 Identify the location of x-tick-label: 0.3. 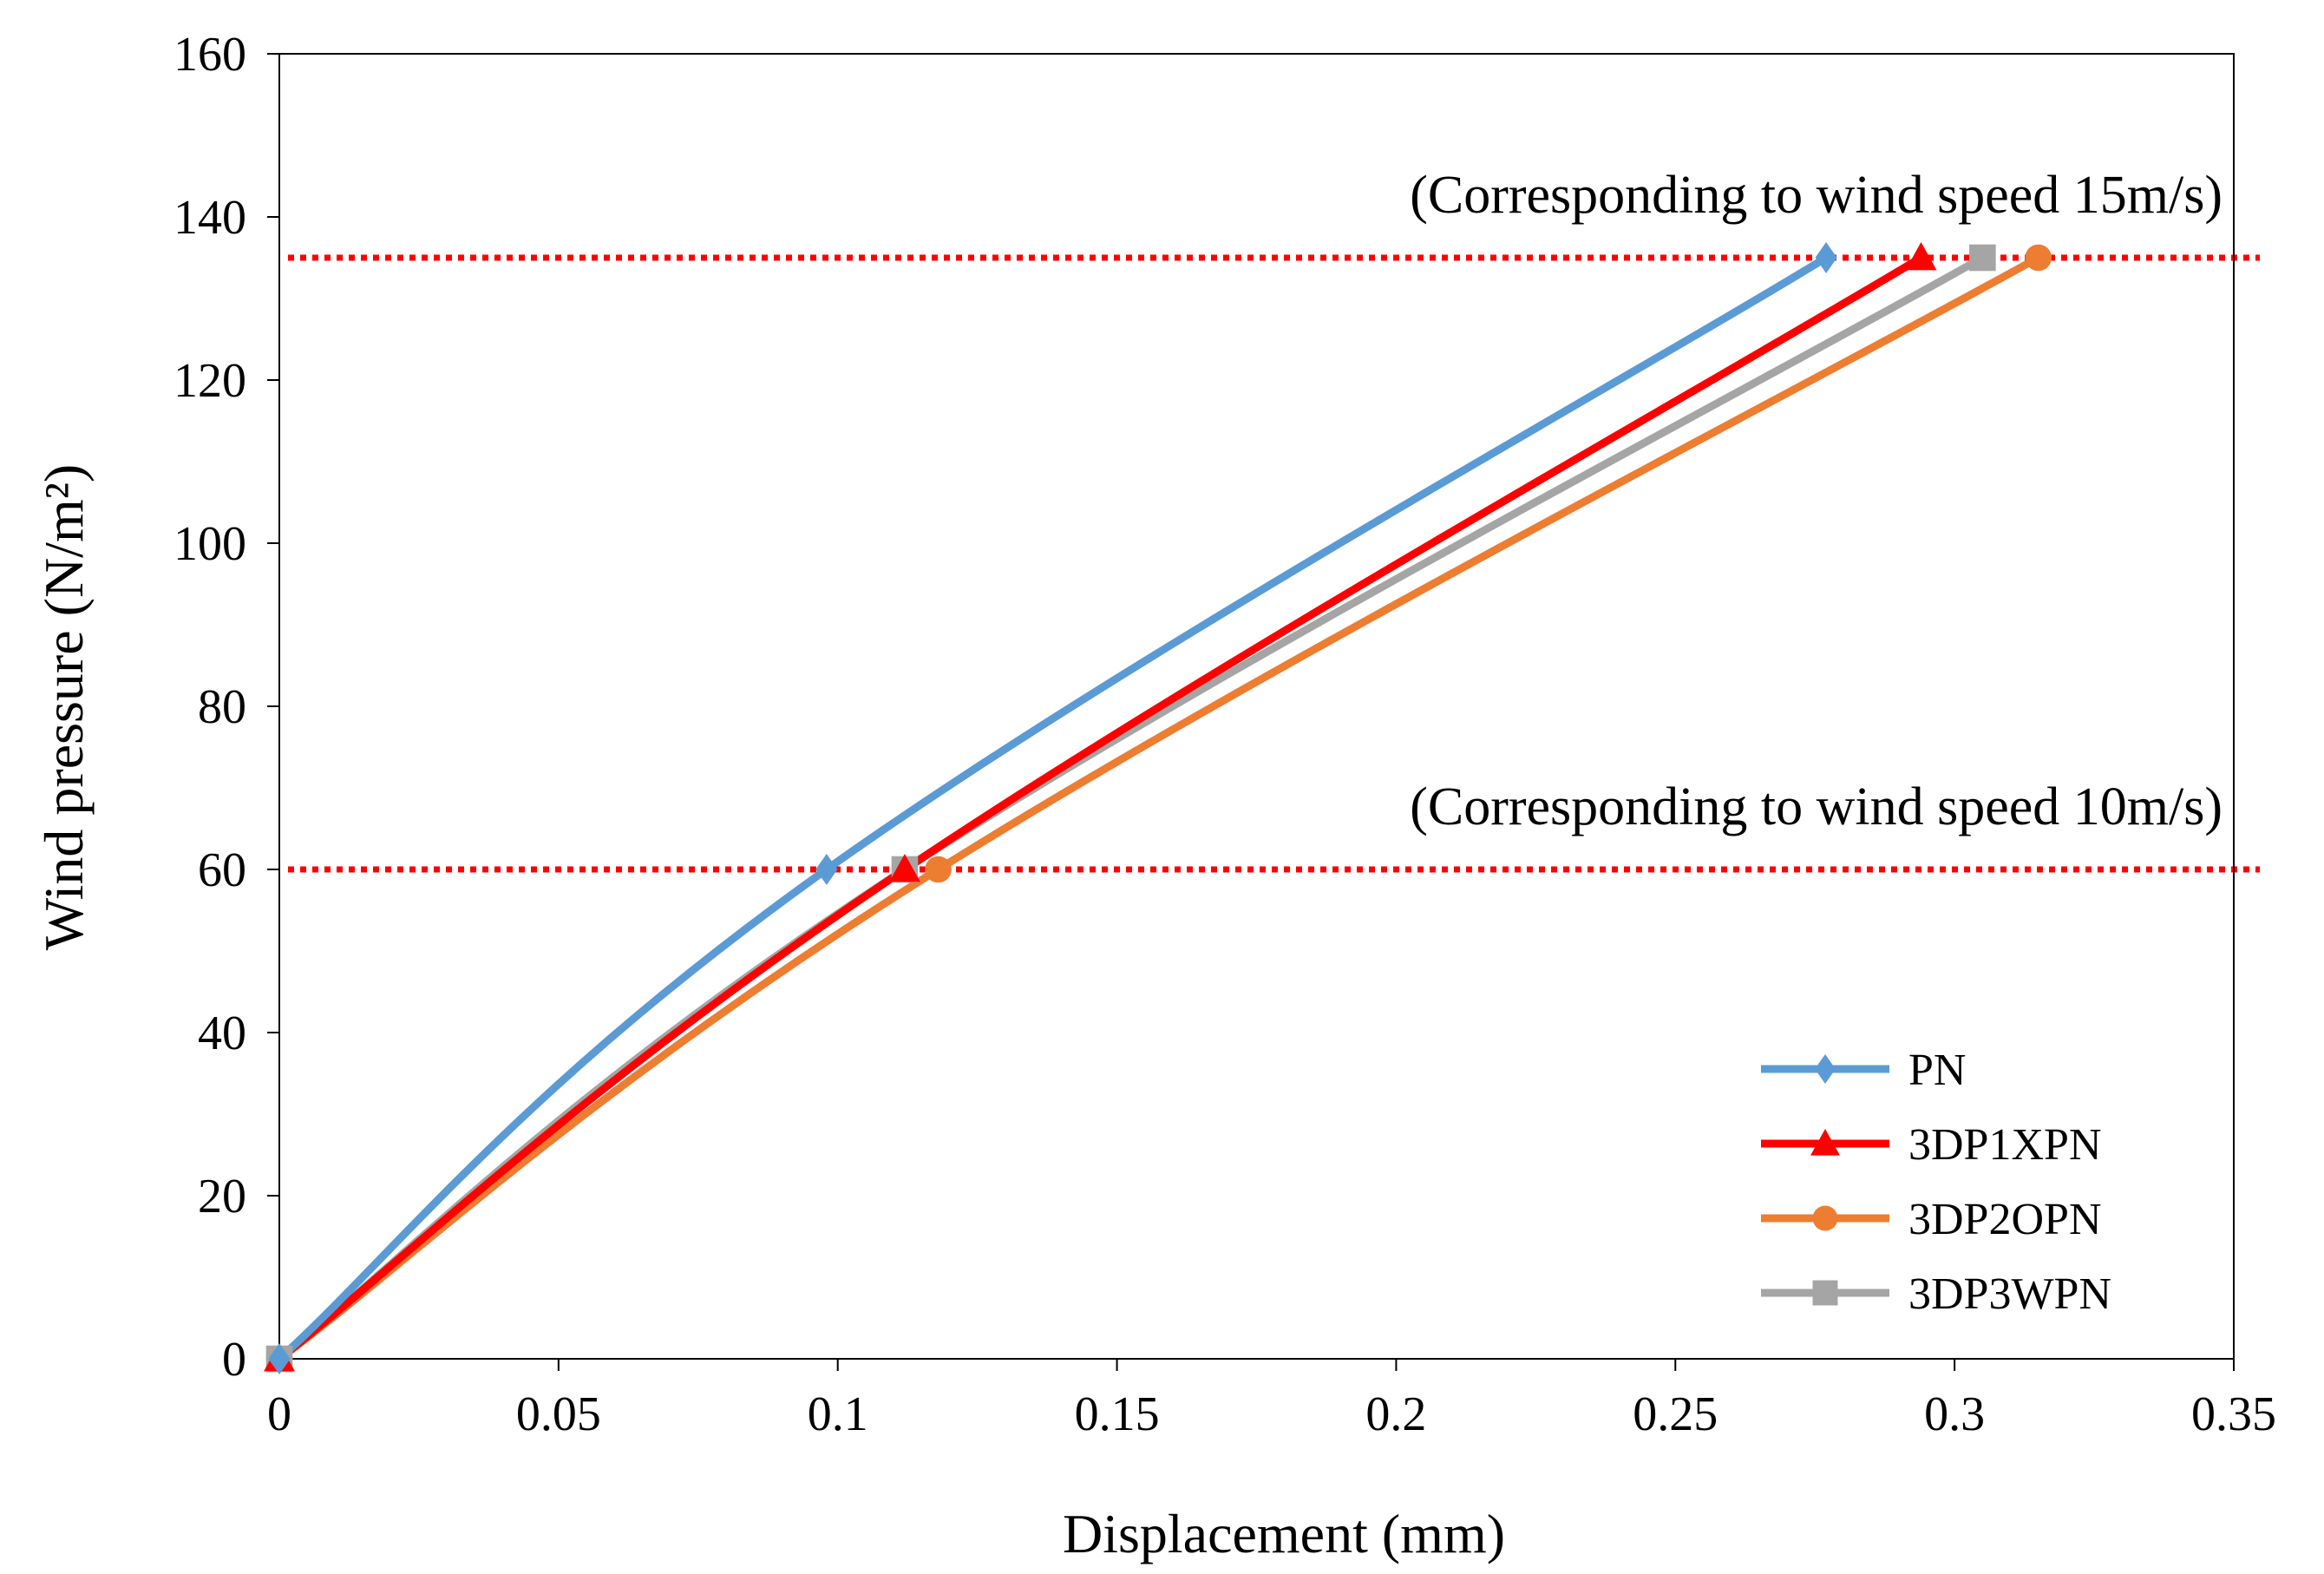
(1954, 1414).